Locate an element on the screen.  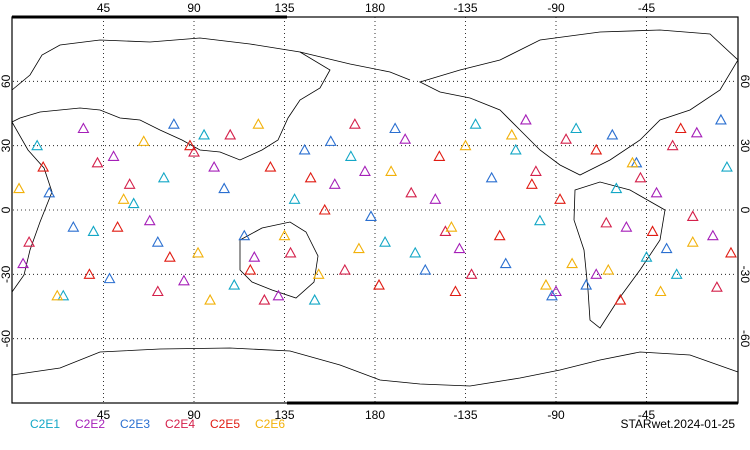
y-tick-label: 0 is located at coordinates (744, 210).